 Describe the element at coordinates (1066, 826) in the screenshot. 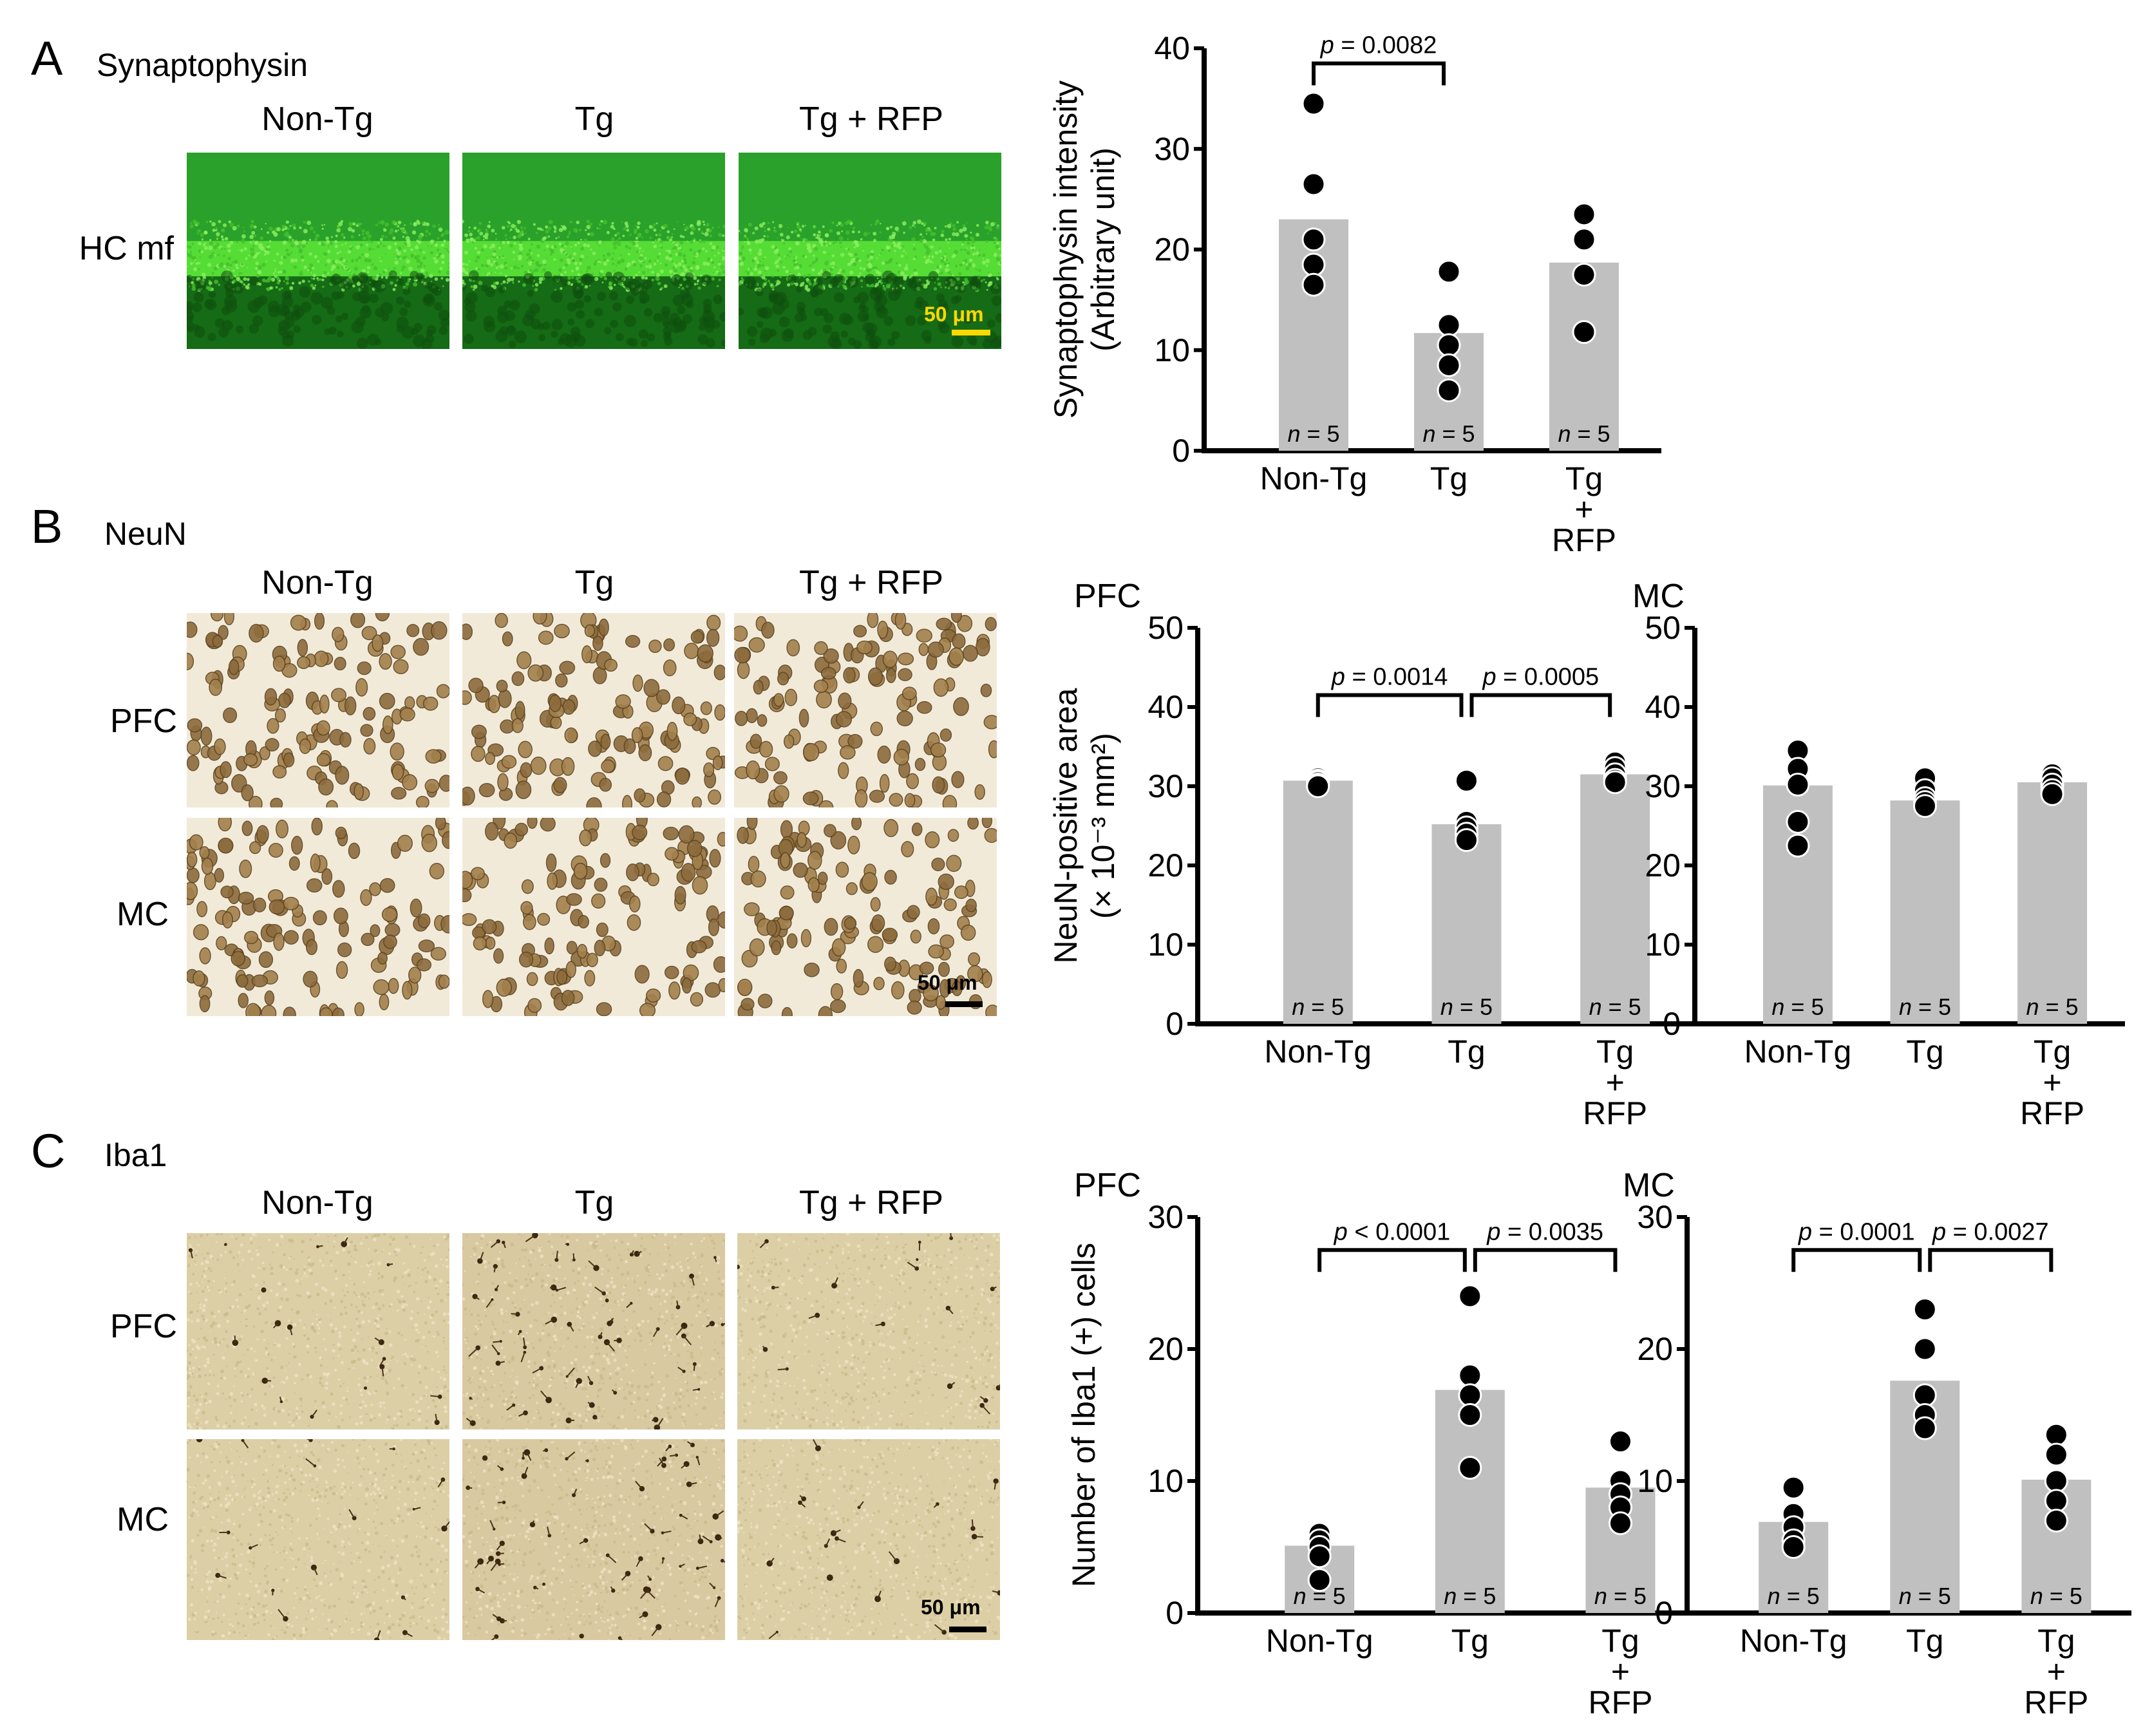

I see `y-axis-label: NeuN-positive area` at that location.